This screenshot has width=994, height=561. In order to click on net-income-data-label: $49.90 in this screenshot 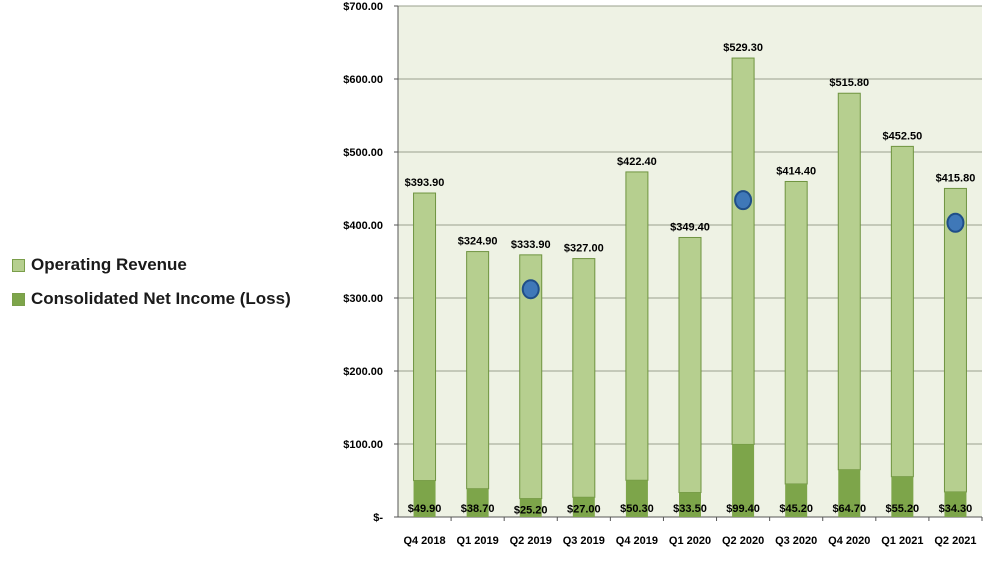, I will do `click(425, 509)`.